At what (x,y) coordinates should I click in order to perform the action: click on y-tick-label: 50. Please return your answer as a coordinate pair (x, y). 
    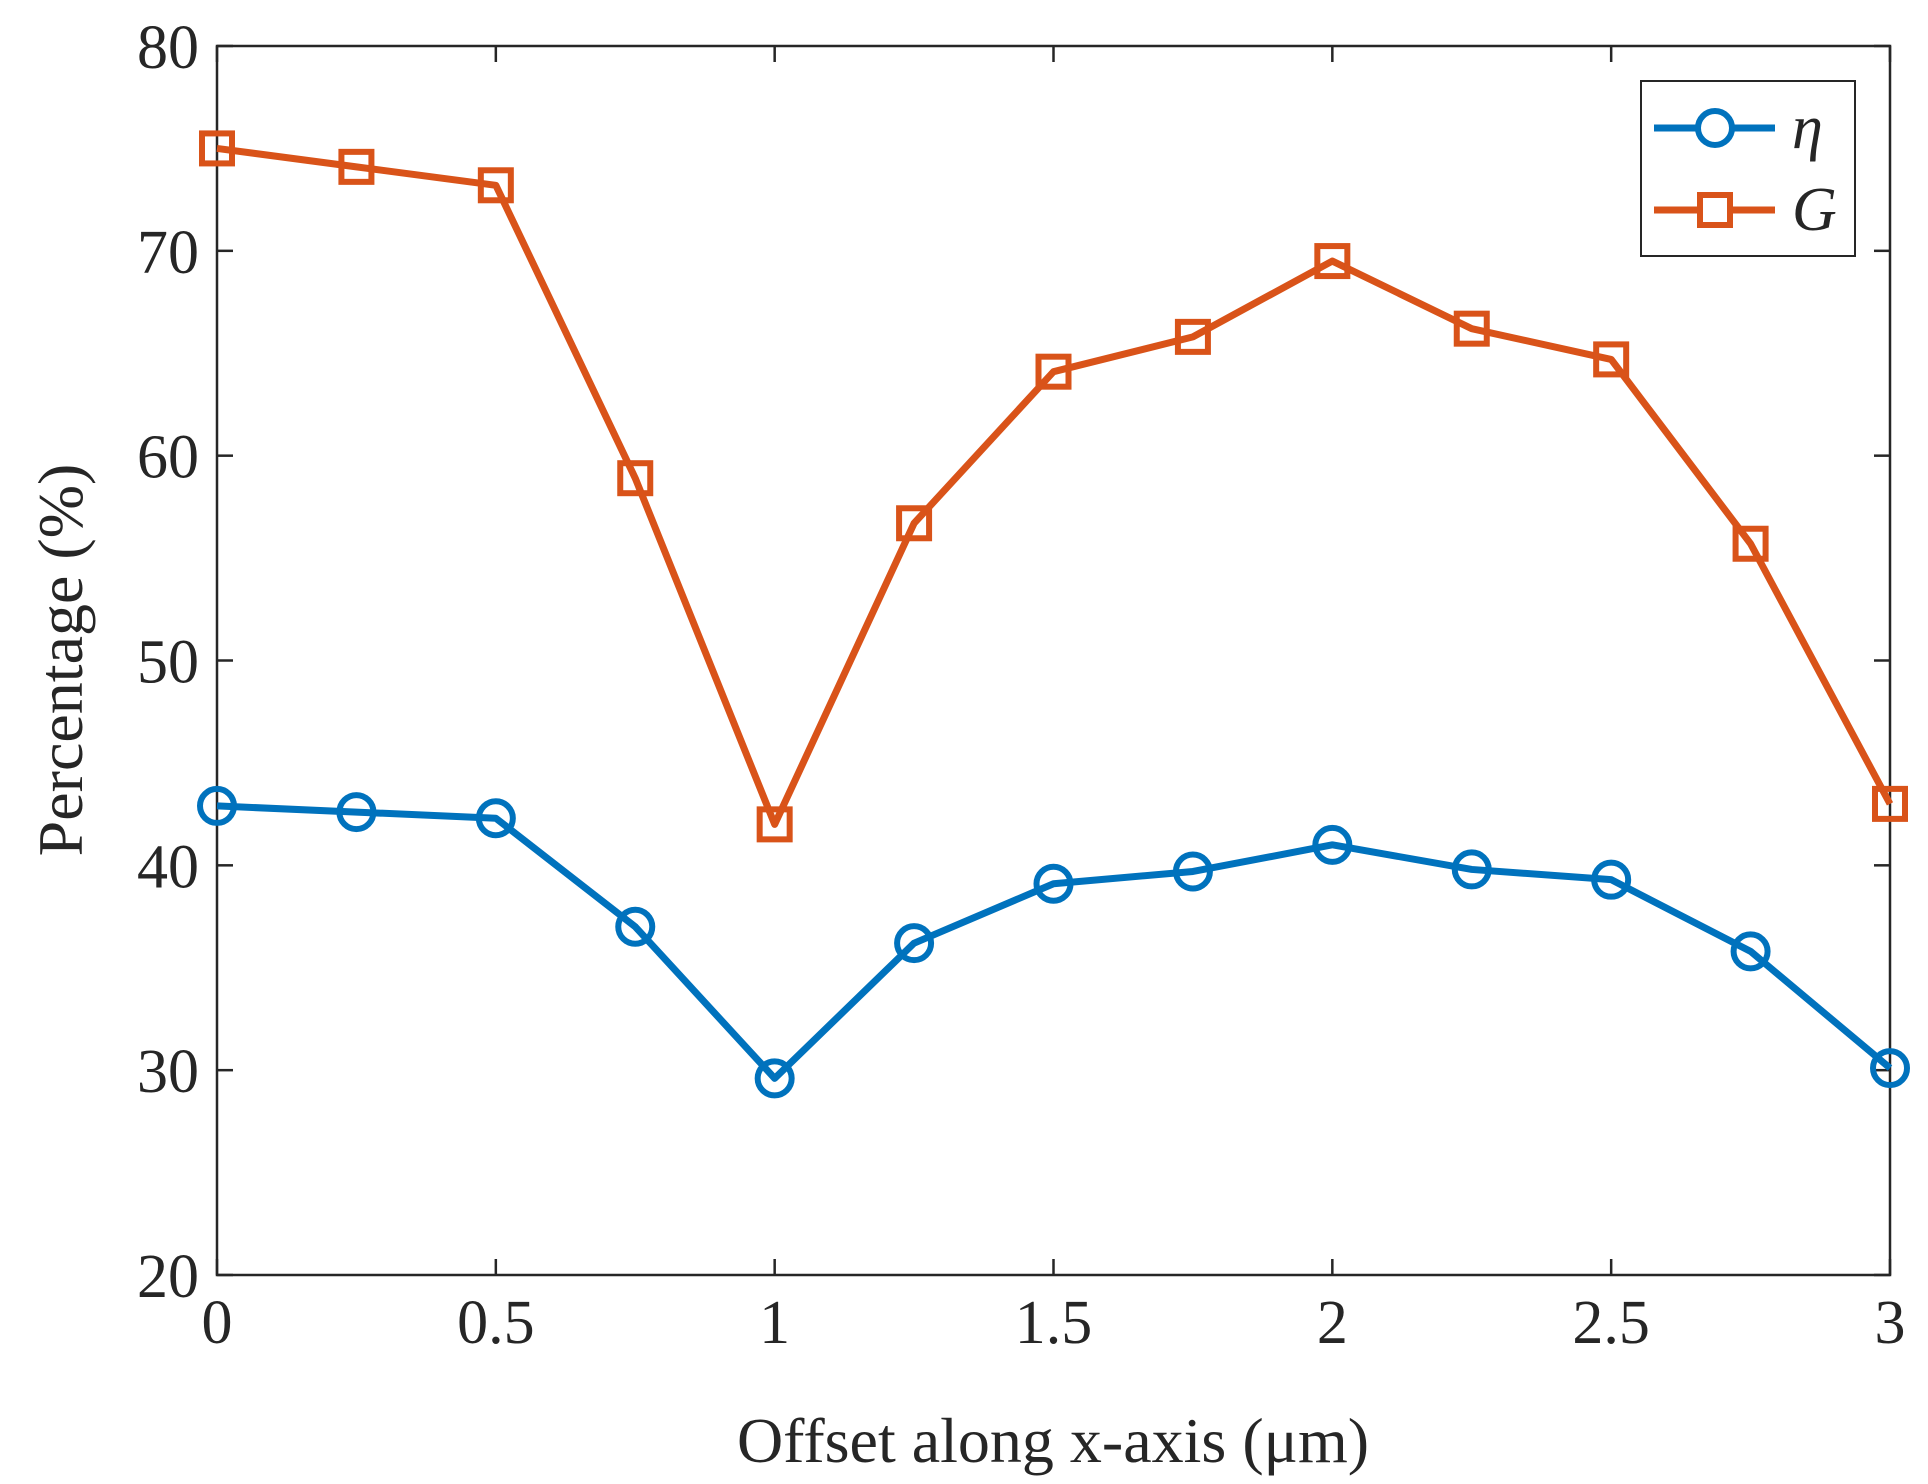
    Looking at the image, I should click on (168, 663).